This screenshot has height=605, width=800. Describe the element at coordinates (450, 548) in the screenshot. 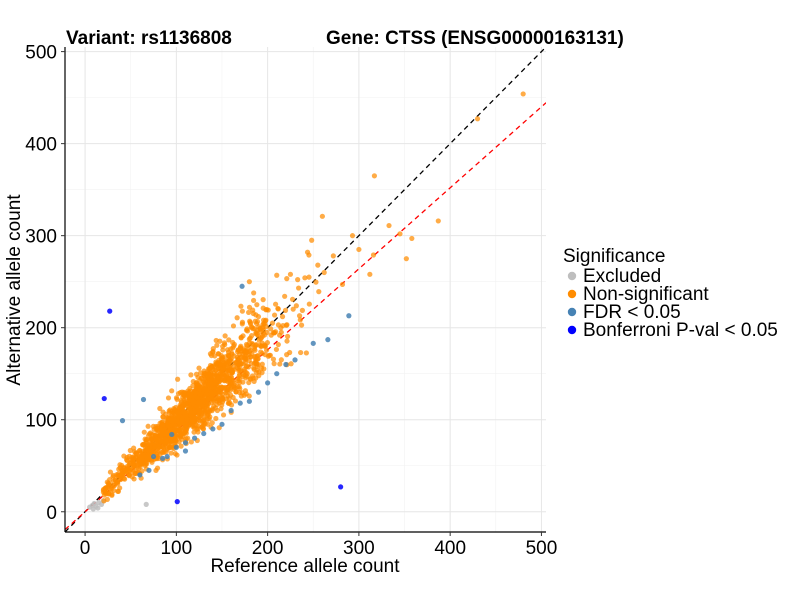

I see `x-tick-label: 400` at that location.